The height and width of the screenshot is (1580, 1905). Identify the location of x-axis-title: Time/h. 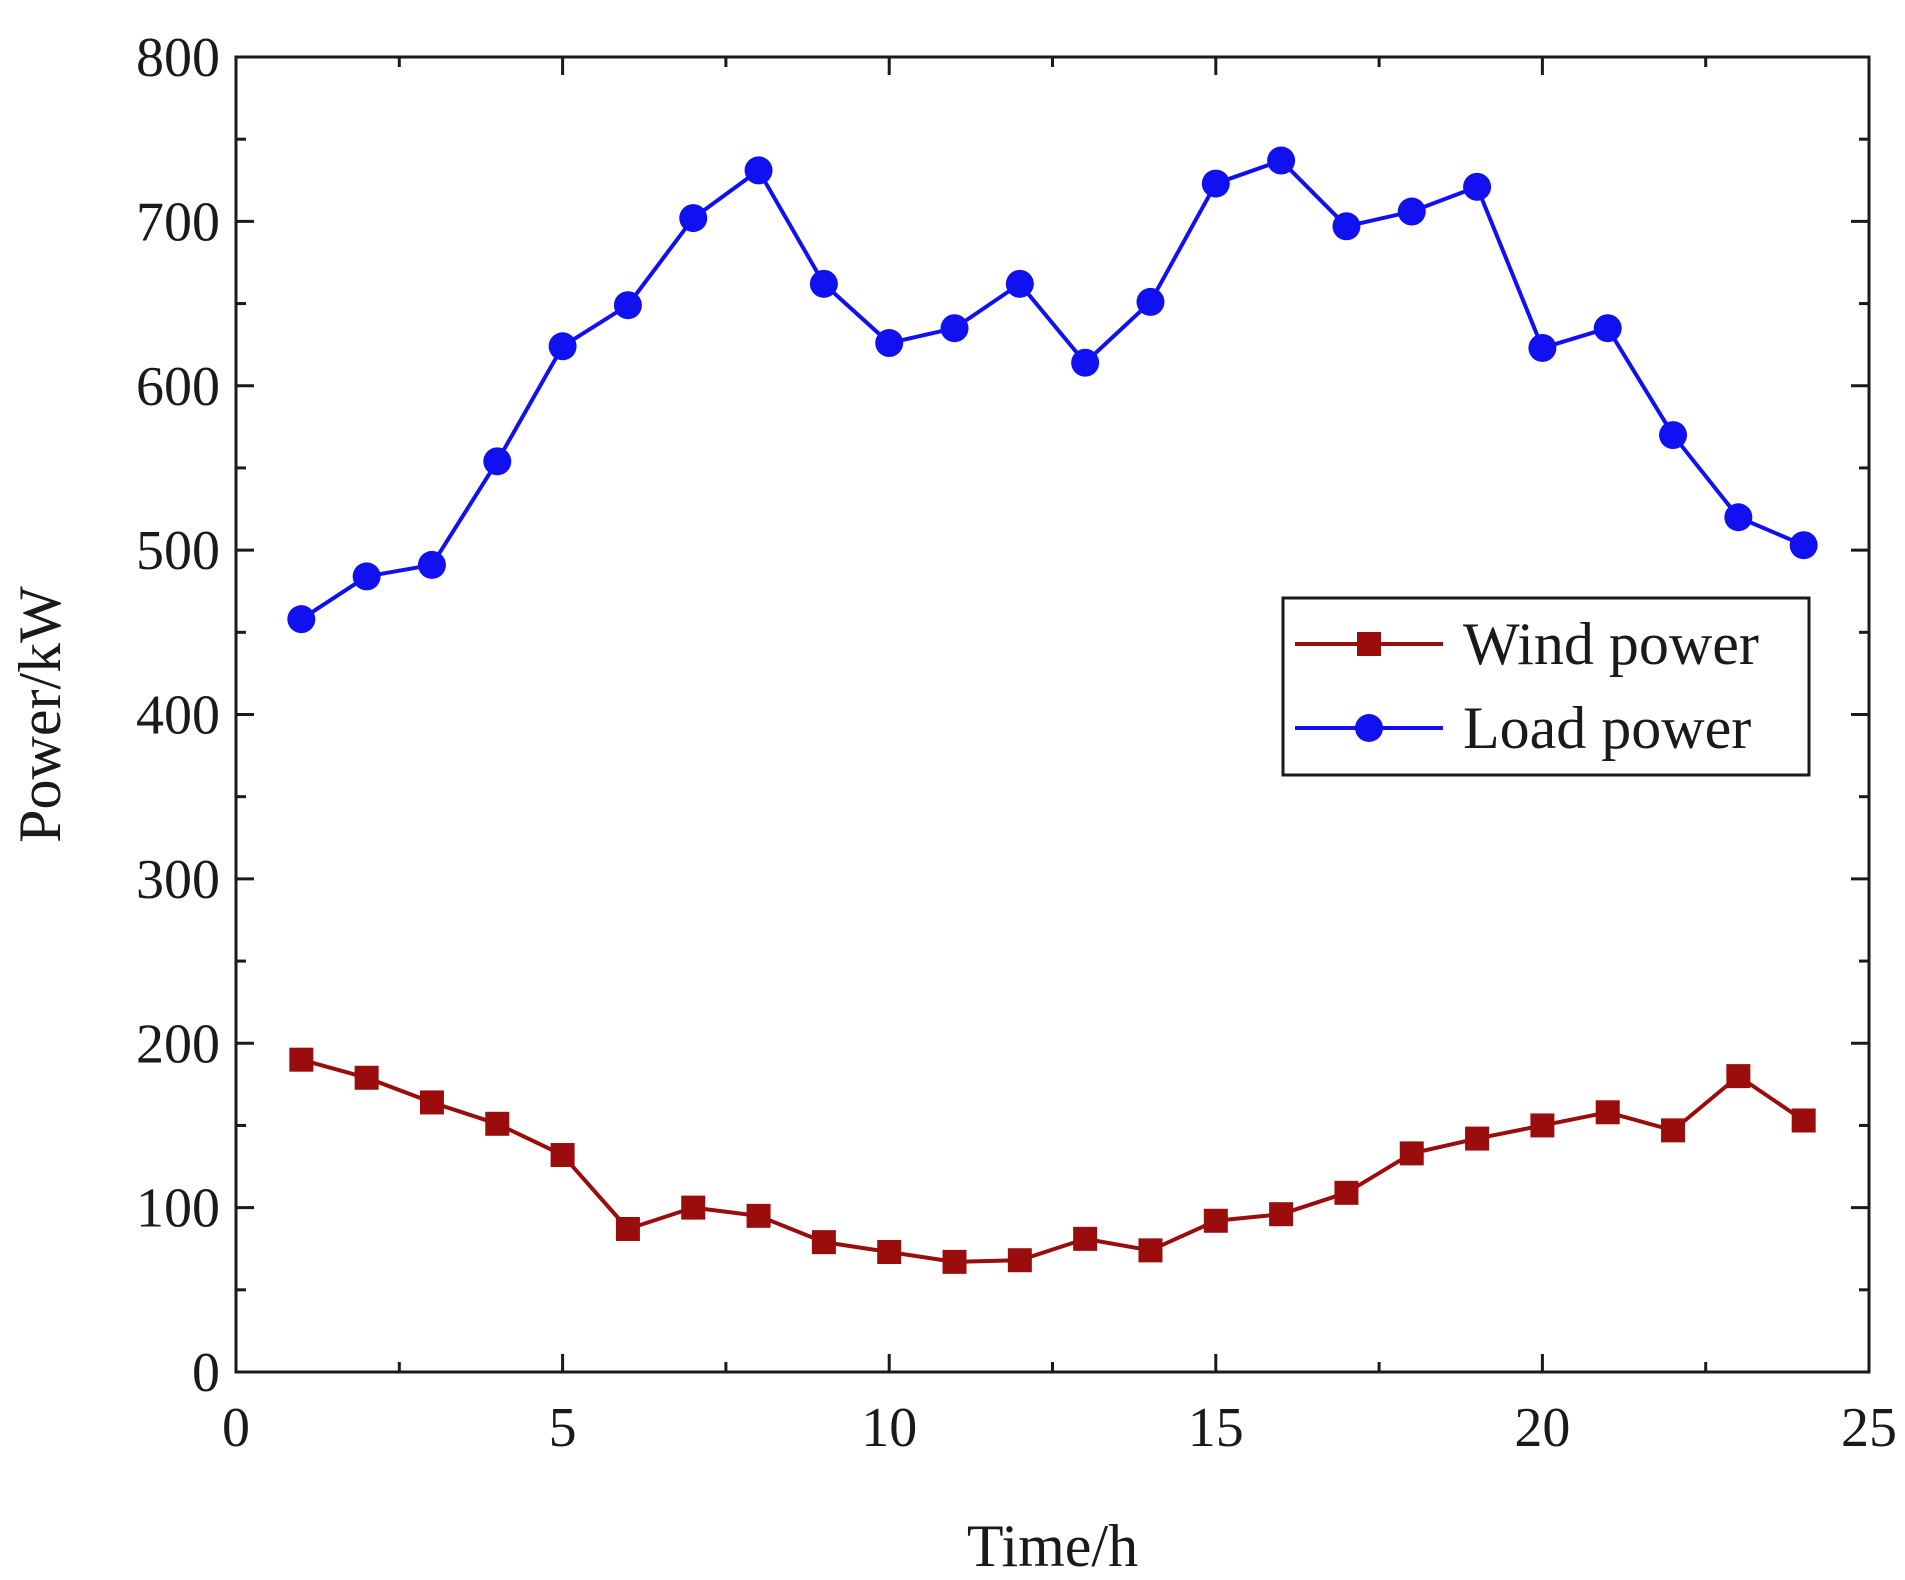
(1052, 1546).